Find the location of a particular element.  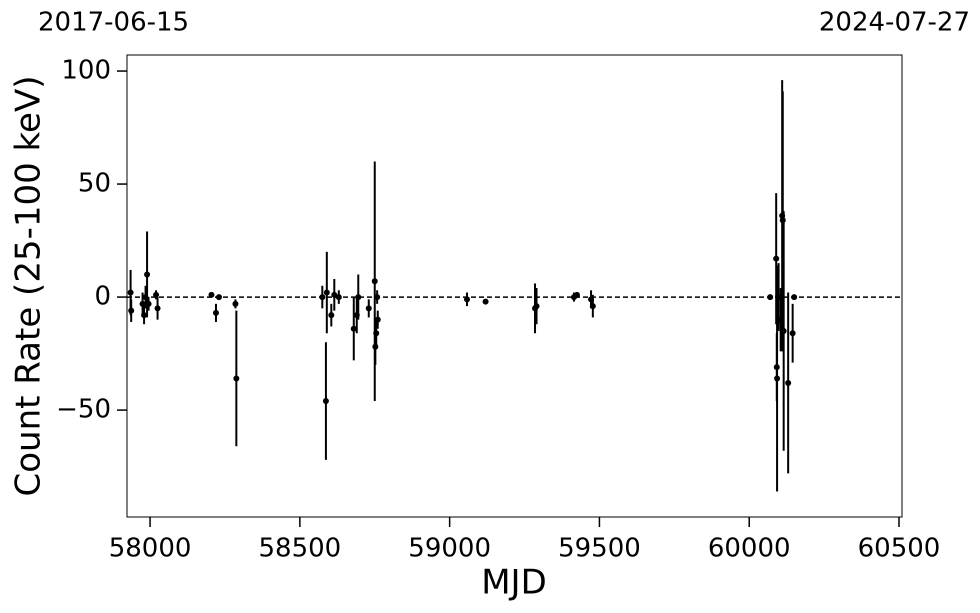

x-tick-label: 60000 is located at coordinates (749, 549).